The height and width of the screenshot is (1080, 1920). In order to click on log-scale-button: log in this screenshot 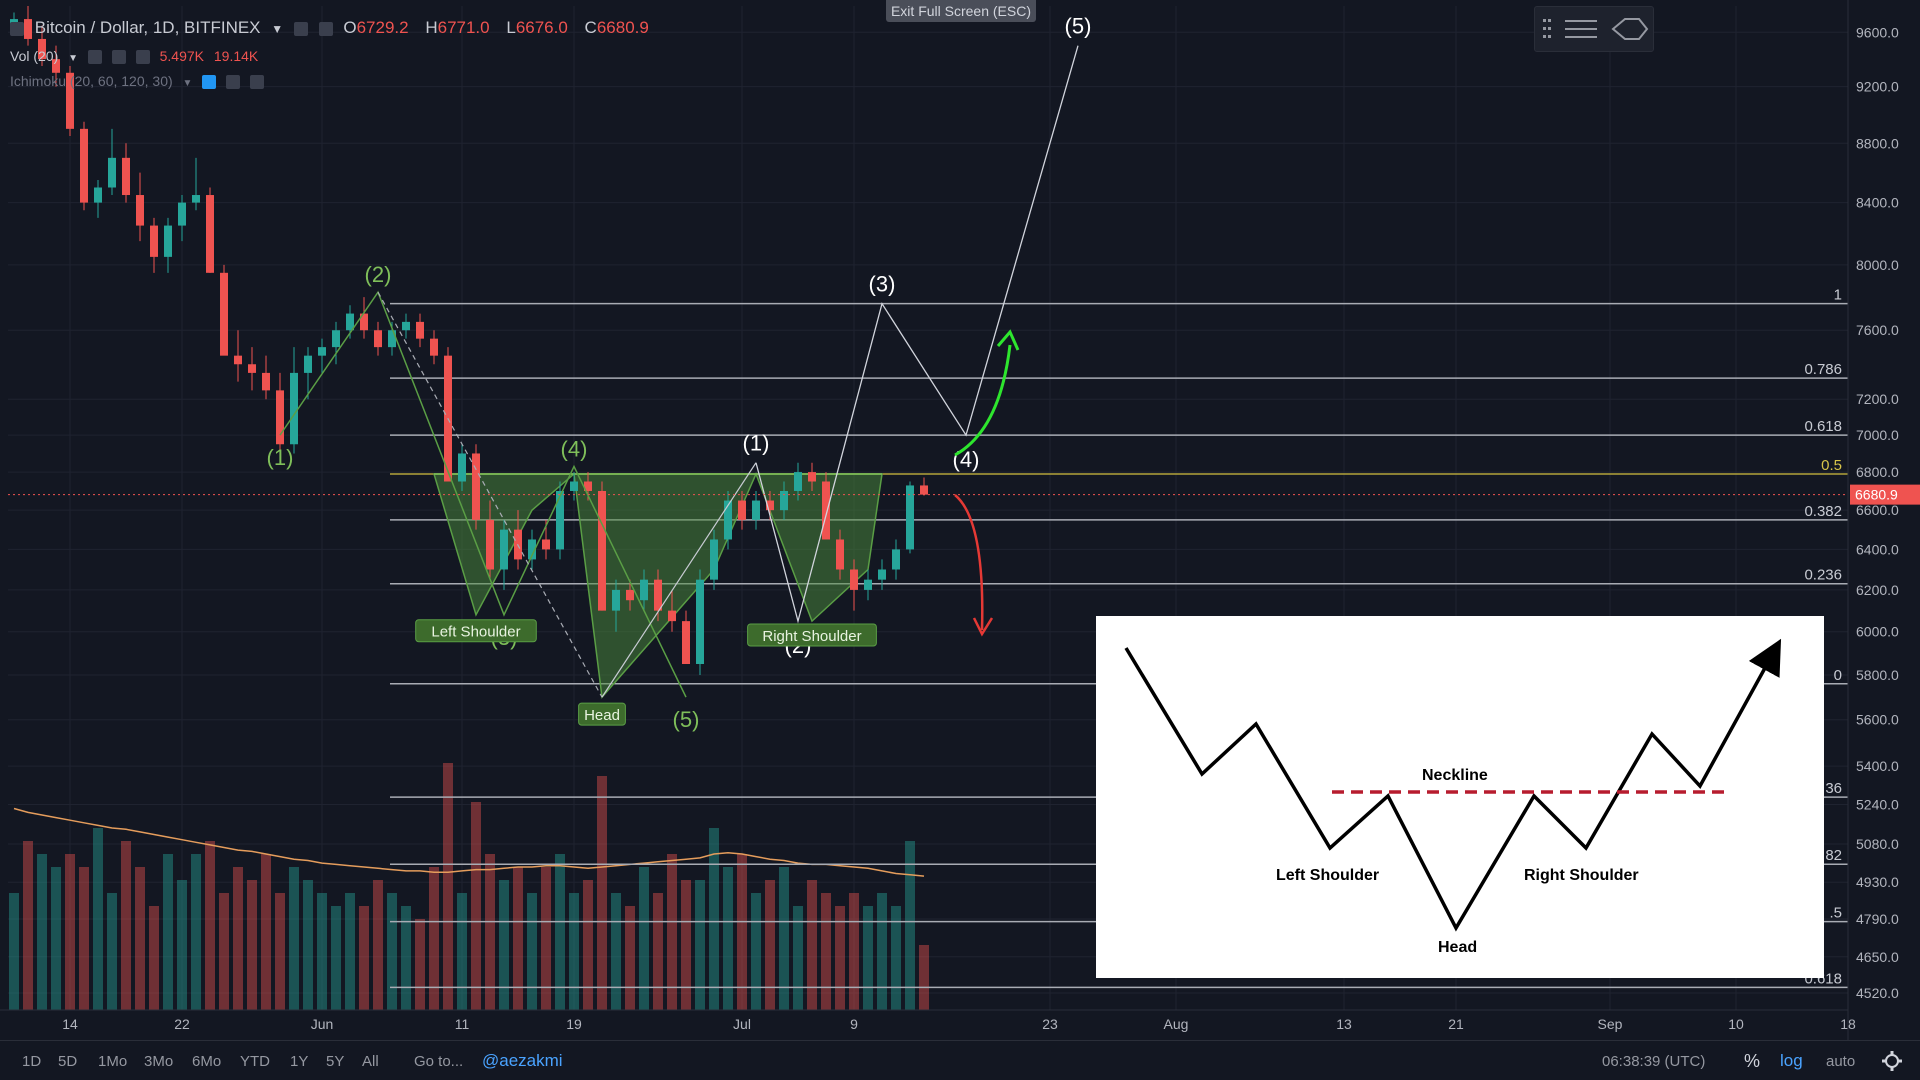, I will do `click(1791, 1060)`.